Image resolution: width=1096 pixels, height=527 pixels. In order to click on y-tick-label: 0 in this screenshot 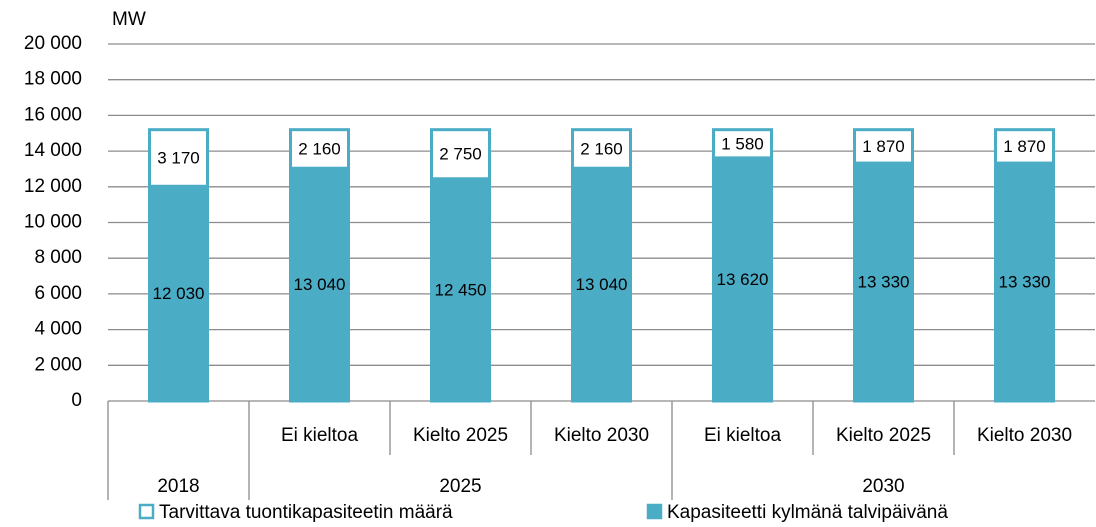, I will do `click(76, 400)`.